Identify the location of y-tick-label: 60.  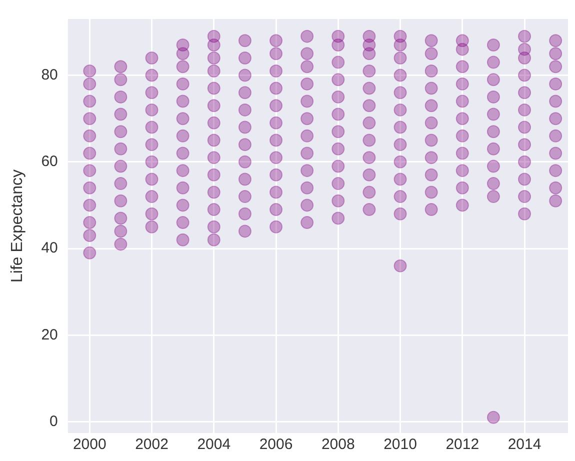
(49, 161).